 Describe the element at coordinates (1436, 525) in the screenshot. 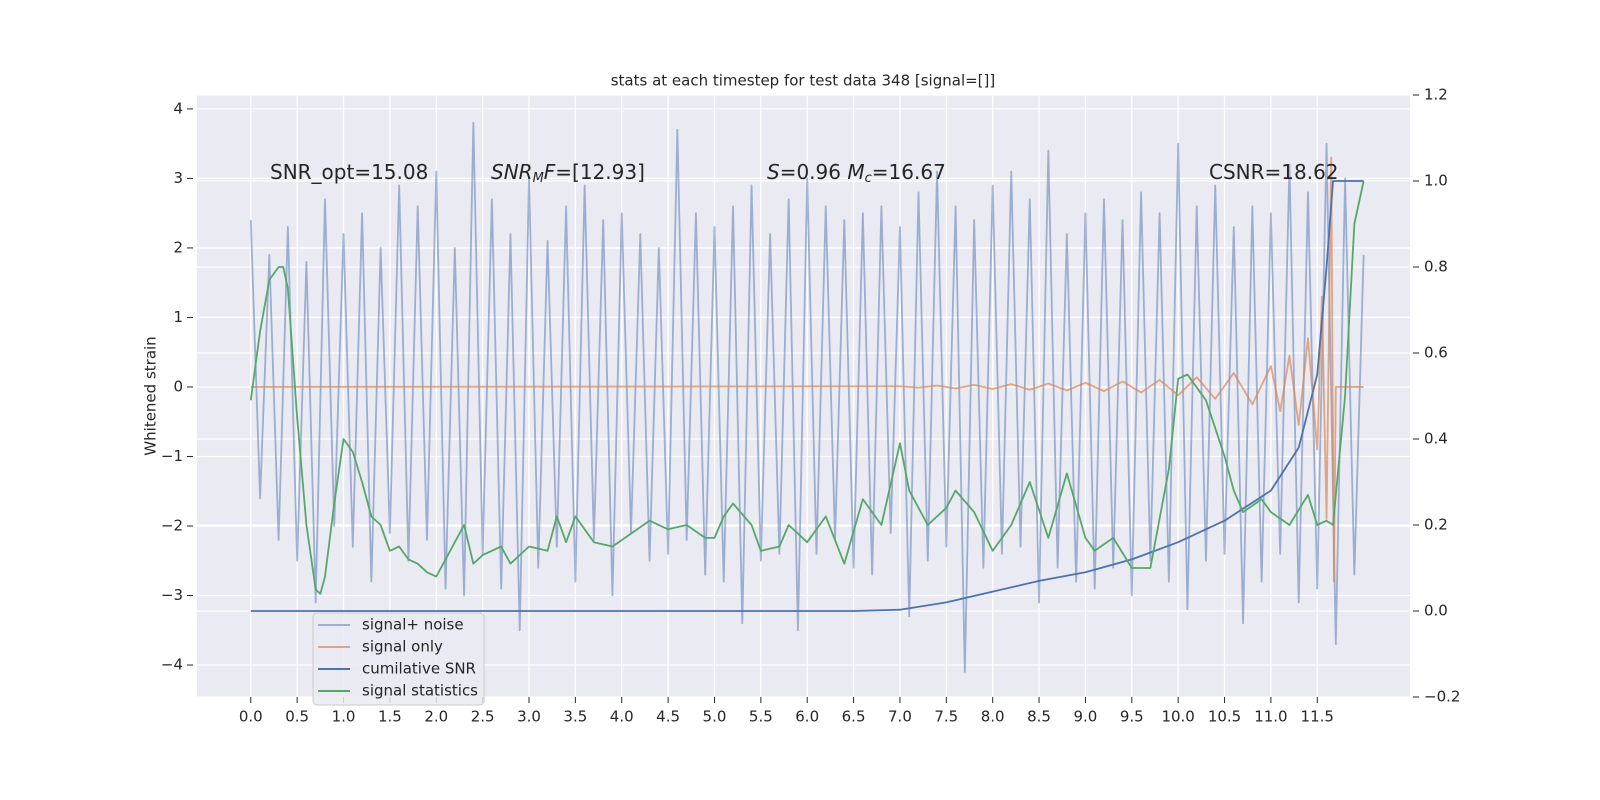

I see `y2-tick-label: 0.2` at that location.